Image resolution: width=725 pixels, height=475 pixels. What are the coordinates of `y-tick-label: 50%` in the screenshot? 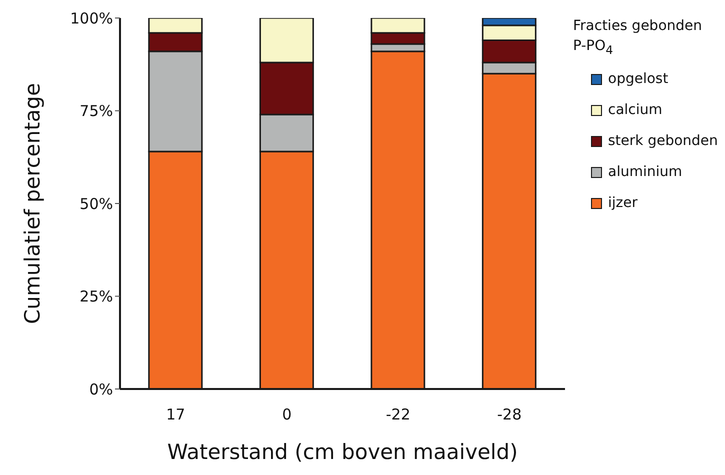 It's located at (96, 203).